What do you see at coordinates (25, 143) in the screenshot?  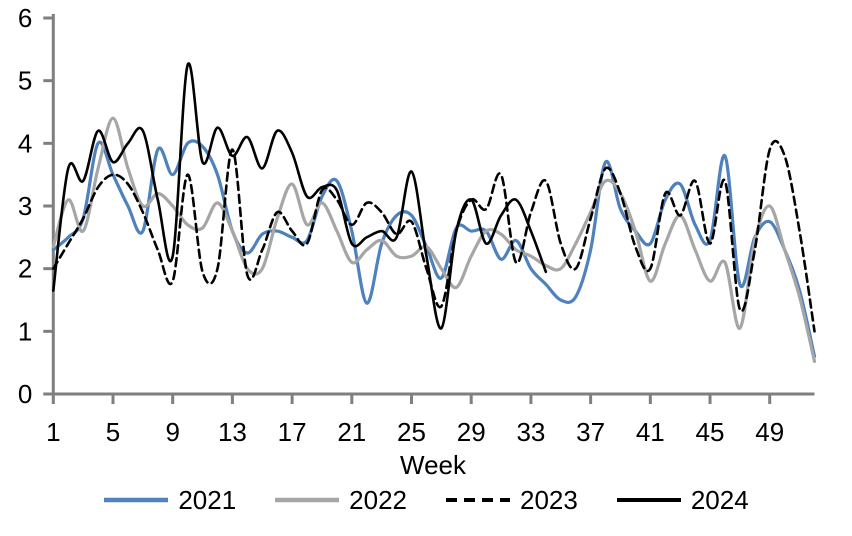 I see `y-tick-label: 4` at bounding box center [25, 143].